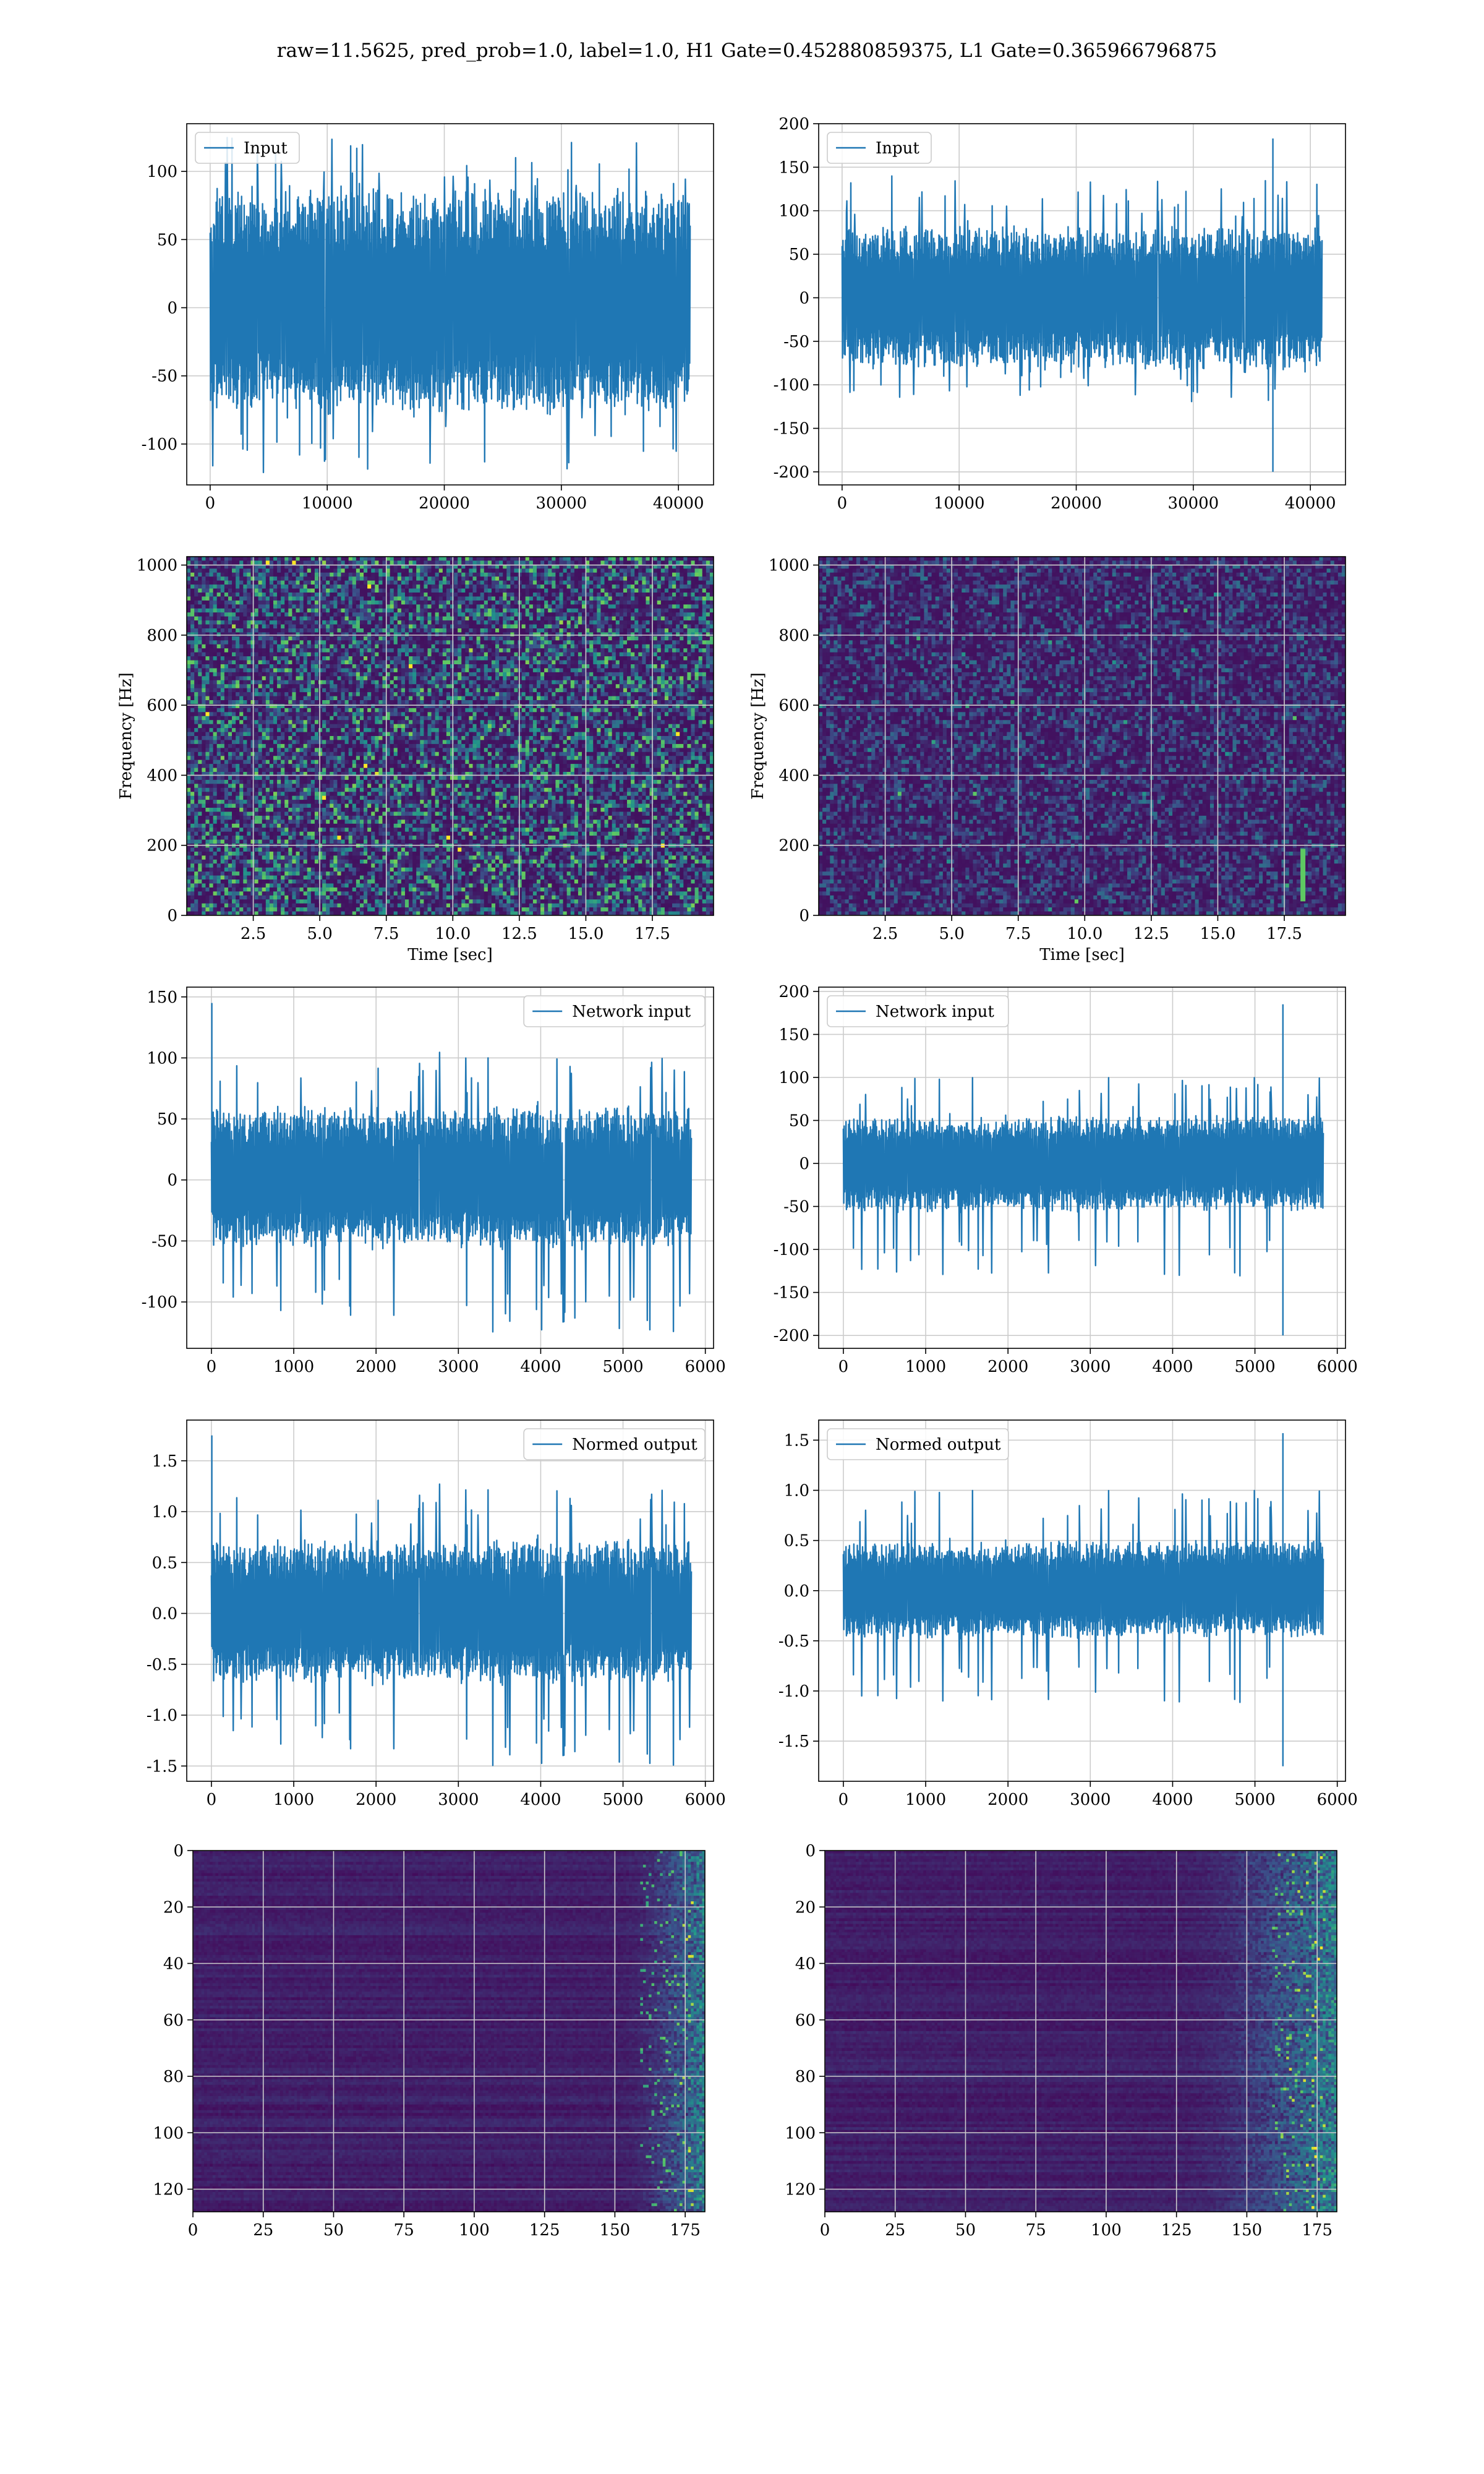 Image resolution: width=1484 pixels, height=2474 pixels. I want to click on l1-input-ytick-label: 100, so click(793, 212).